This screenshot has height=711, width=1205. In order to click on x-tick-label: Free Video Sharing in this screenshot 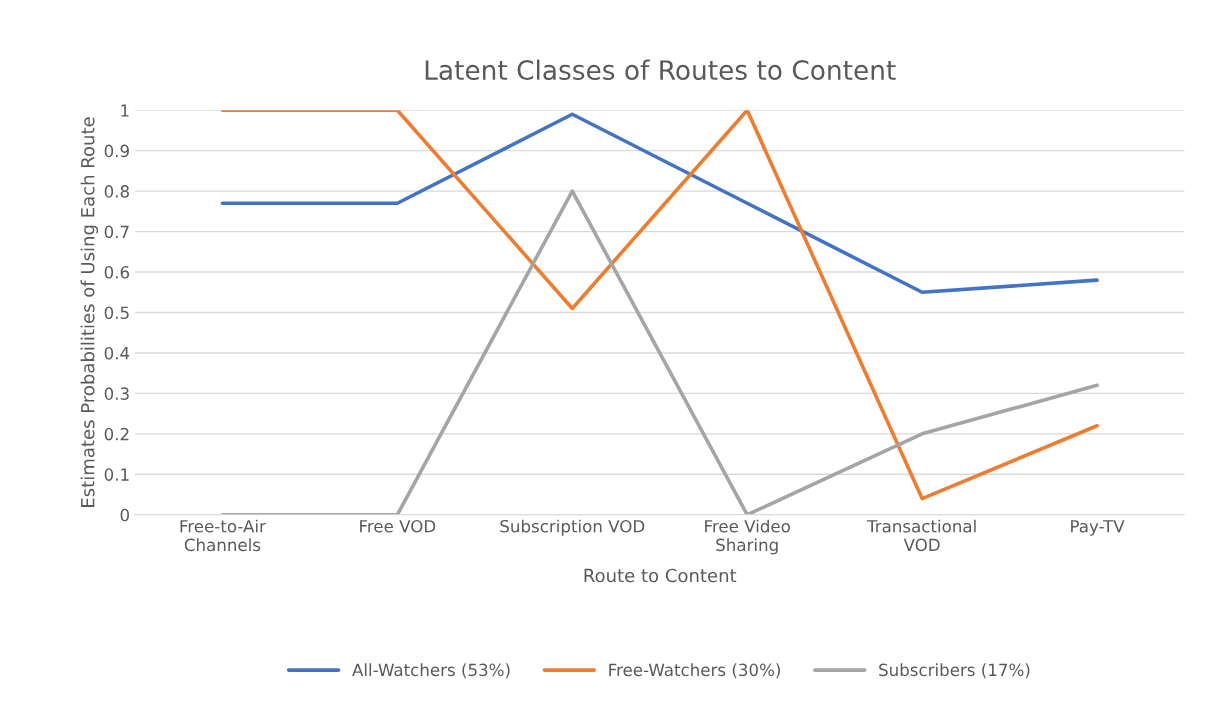, I will do `click(747, 537)`.